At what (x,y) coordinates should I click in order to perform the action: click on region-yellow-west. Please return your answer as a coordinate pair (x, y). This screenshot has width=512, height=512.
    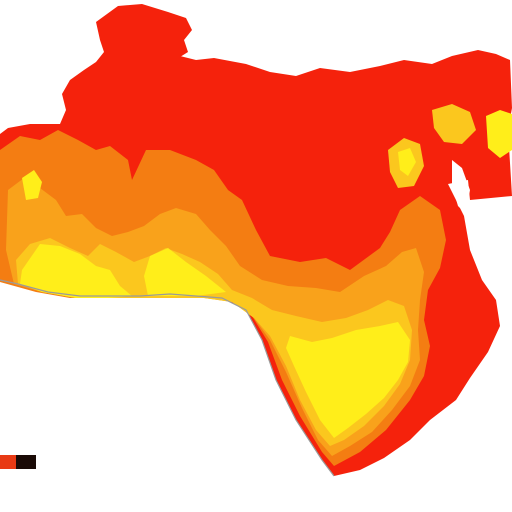
    Looking at the image, I should click on (76, 271).